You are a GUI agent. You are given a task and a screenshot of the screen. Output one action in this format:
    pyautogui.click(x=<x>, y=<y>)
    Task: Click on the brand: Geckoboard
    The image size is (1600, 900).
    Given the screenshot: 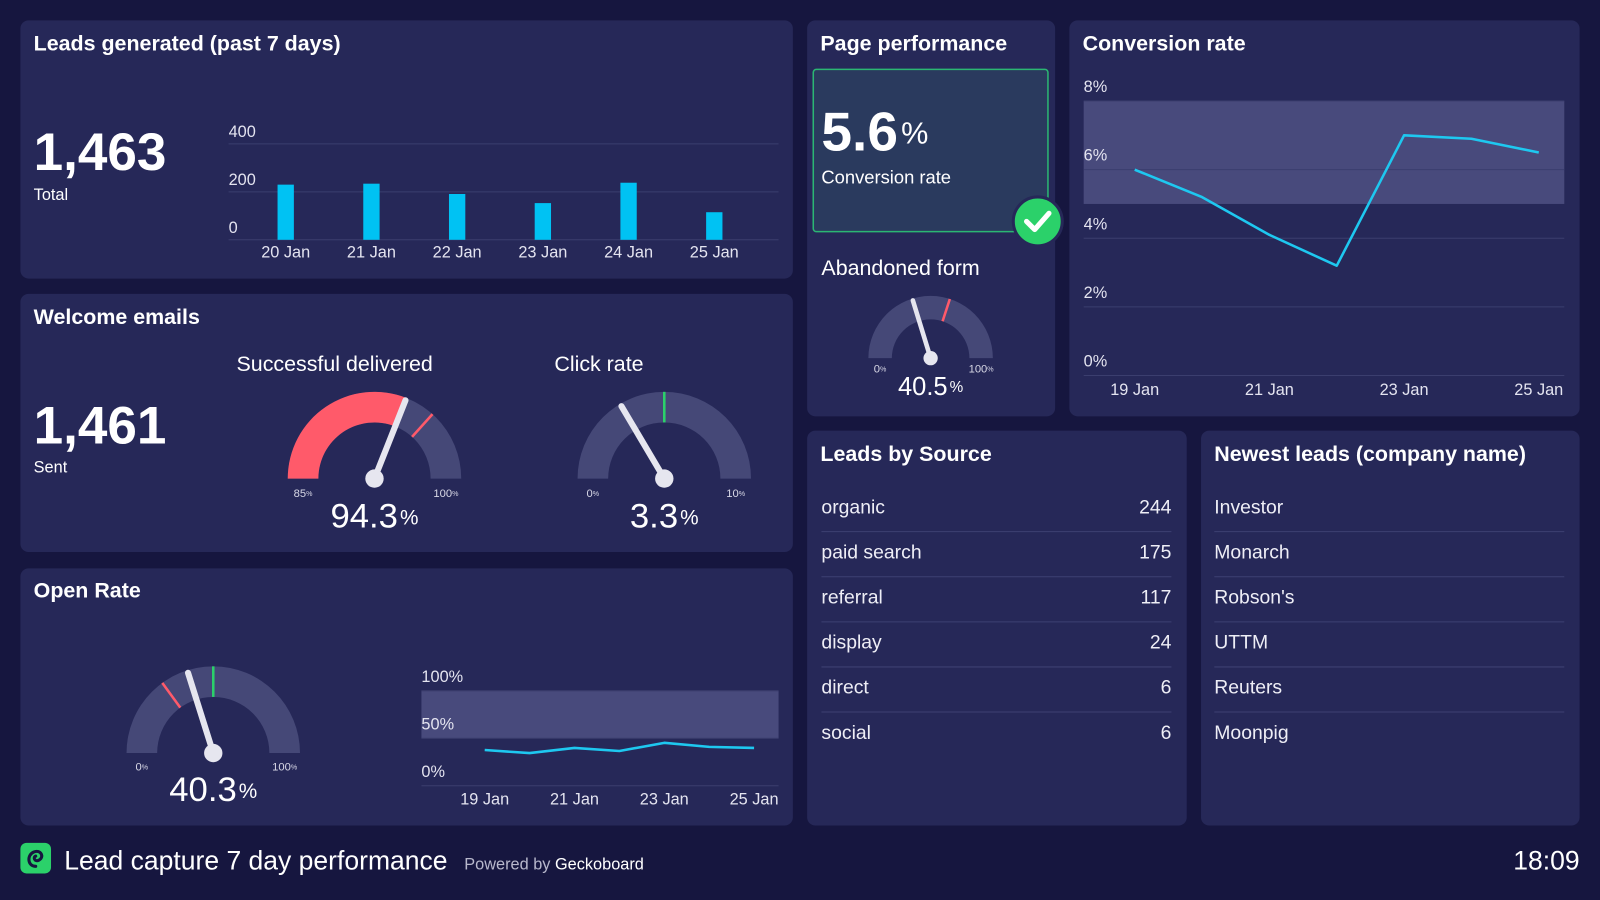 What is the action you would take?
    pyautogui.click(x=599, y=865)
    